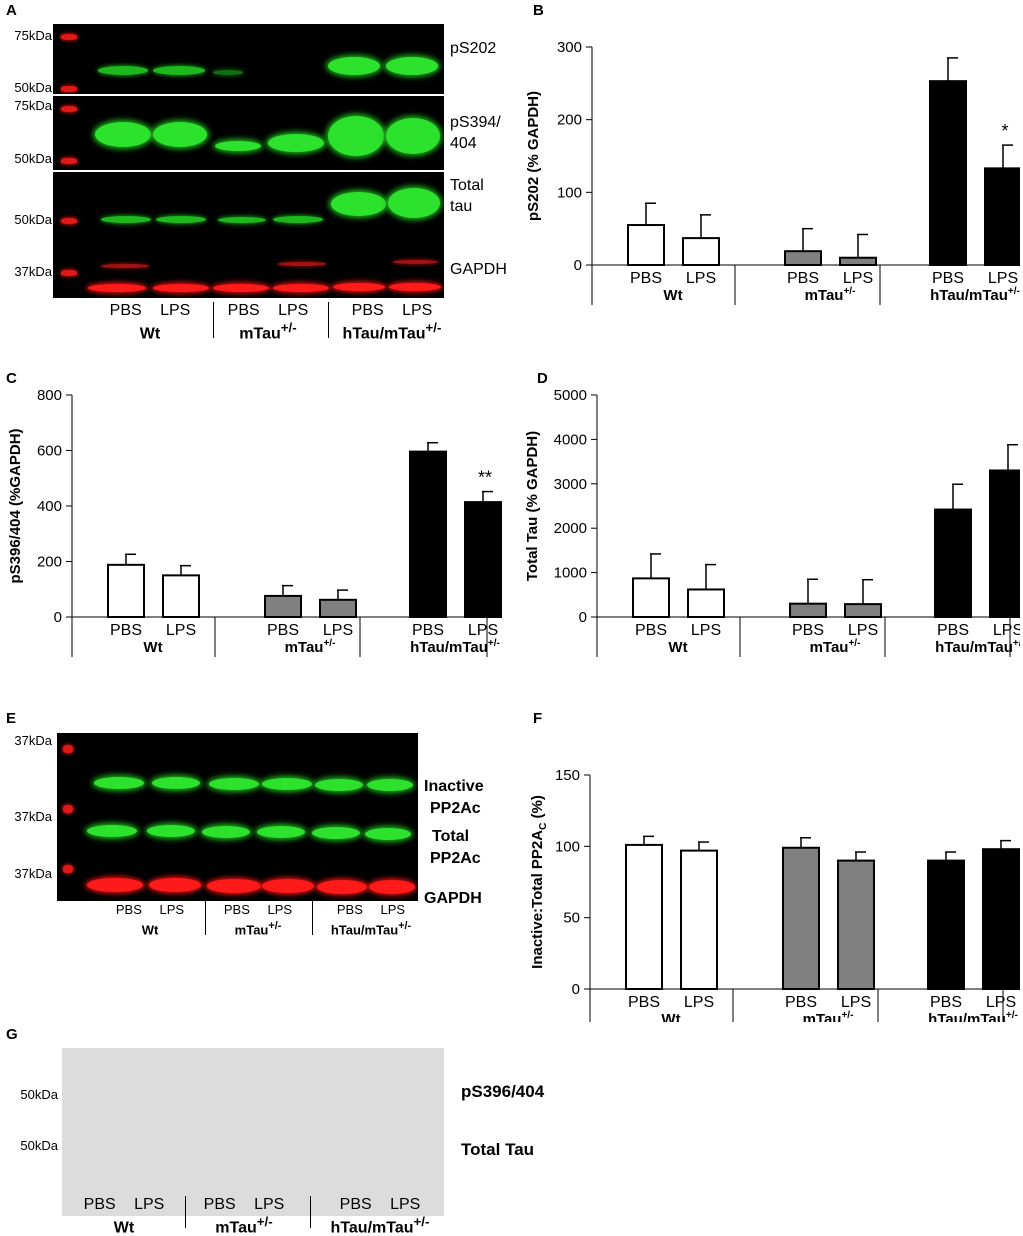 This screenshot has width=1023, height=1236. What do you see at coordinates (570, 573) in the screenshot?
I see `y-tick-label: 1000` at bounding box center [570, 573].